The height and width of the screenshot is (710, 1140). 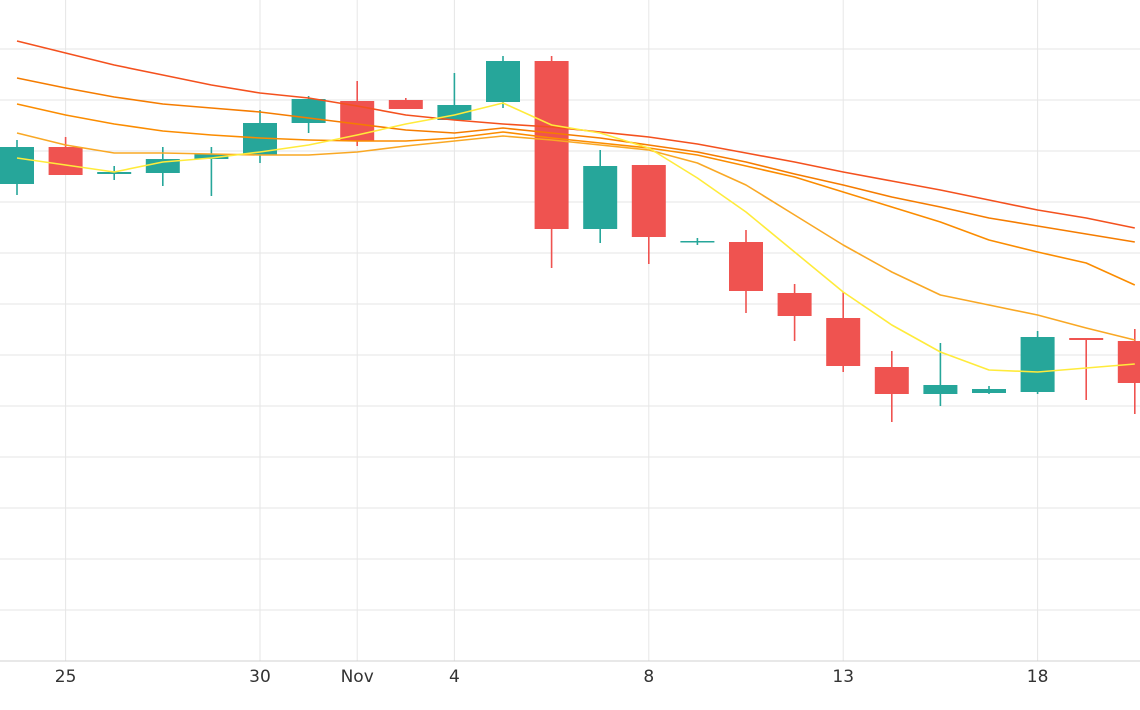 I want to click on x-tick-label: Nov, so click(x=357, y=677).